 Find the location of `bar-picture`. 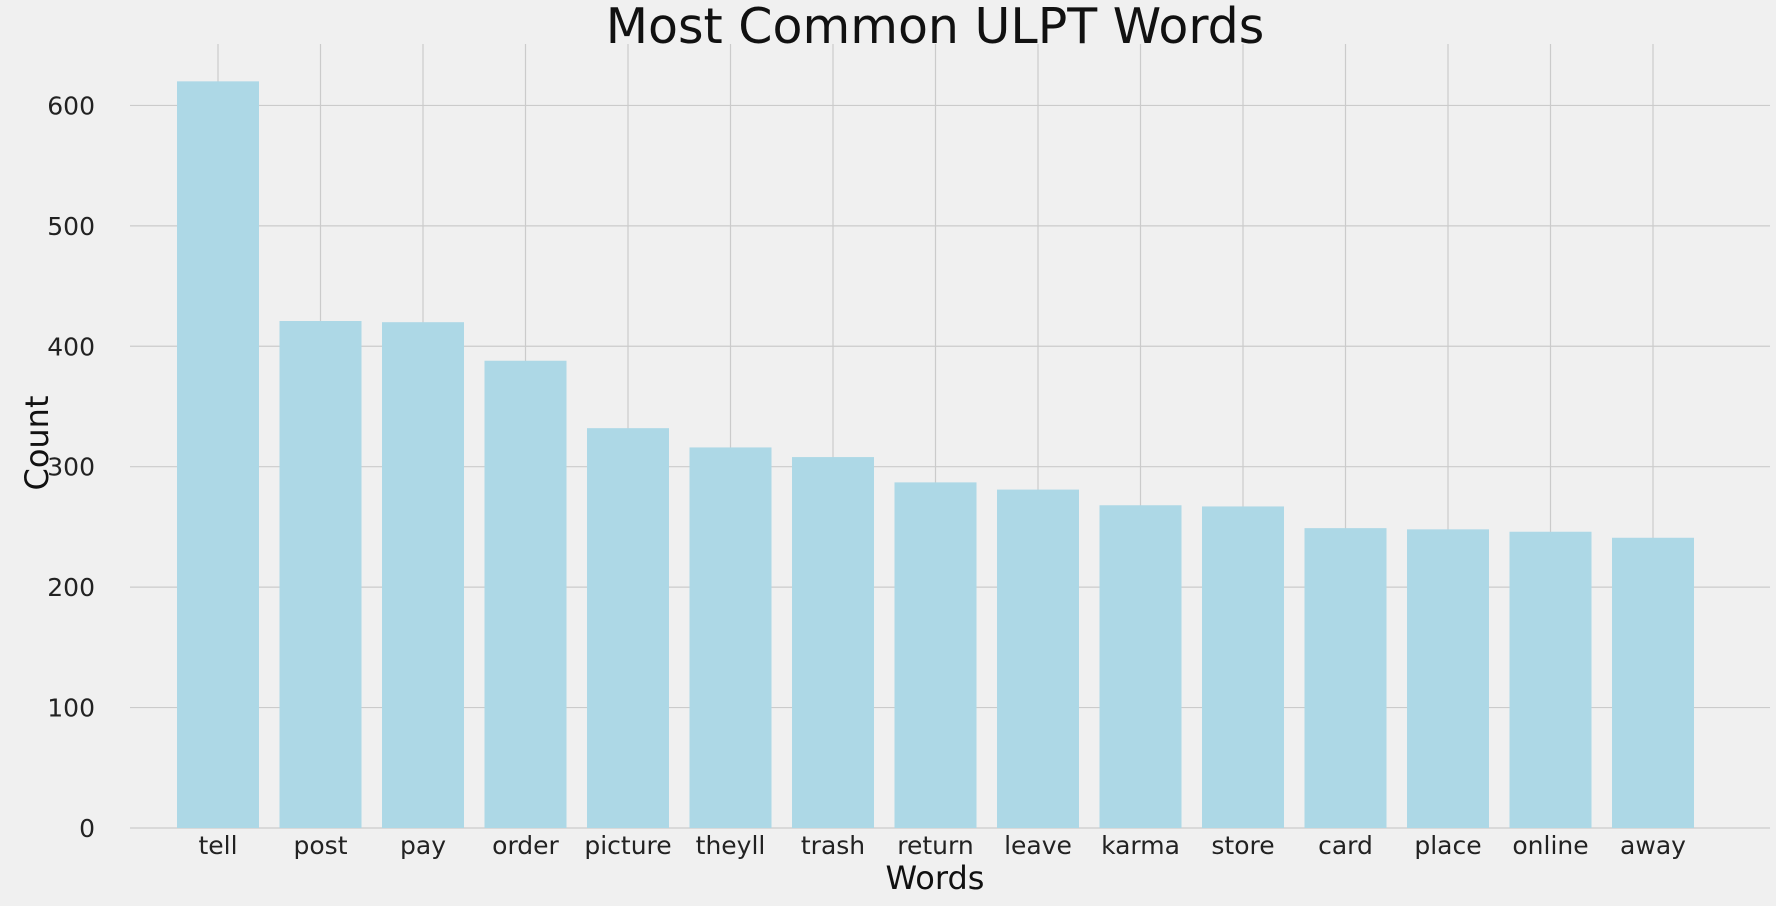

bar-picture is located at coordinates (628, 628).